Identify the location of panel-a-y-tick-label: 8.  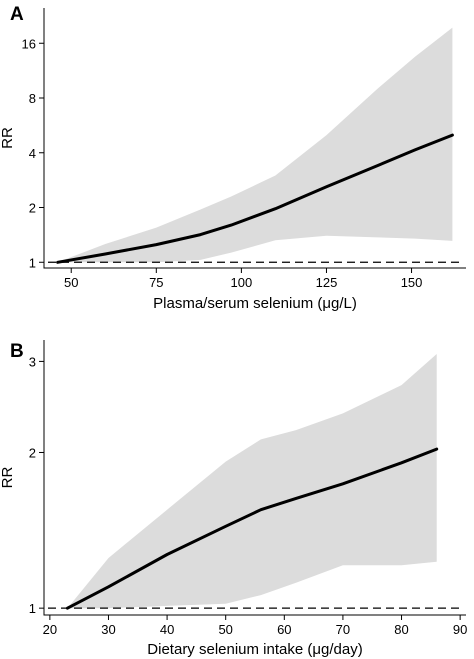
(32, 98).